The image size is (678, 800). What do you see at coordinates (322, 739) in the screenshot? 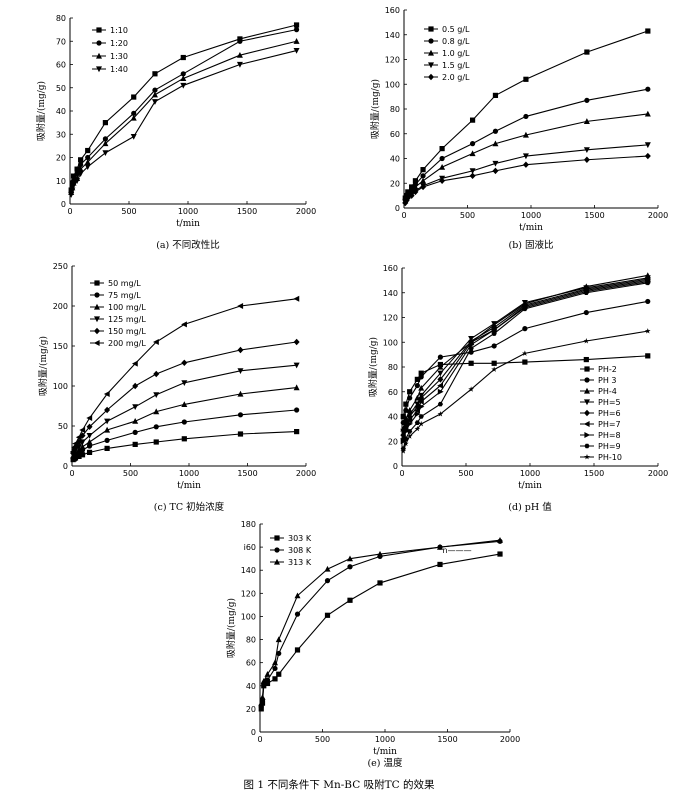
I see `chart-e-x-tick-label: 500` at bounding box center [322, 739].